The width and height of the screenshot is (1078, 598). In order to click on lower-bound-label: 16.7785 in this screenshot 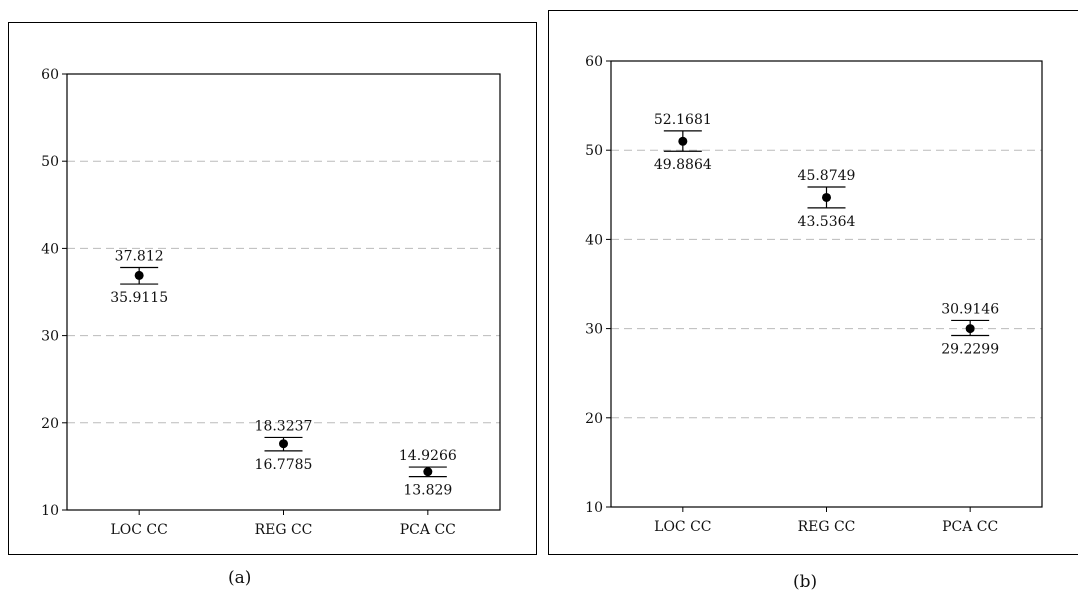, I will do `click(284, 465)`.